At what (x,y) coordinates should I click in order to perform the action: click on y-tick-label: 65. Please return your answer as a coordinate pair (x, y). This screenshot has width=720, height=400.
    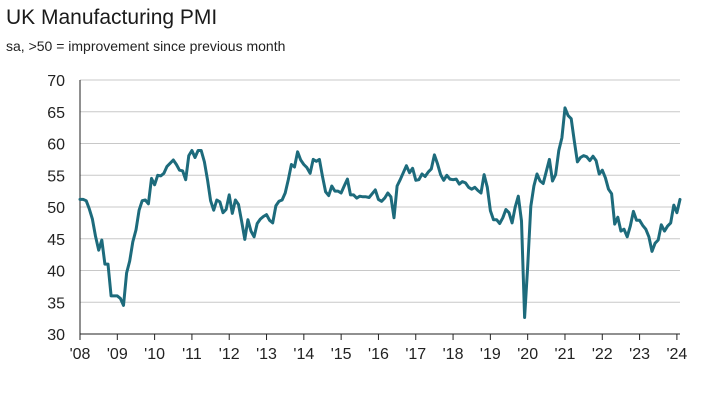
    Looking at the image, I should click on (56, 113).